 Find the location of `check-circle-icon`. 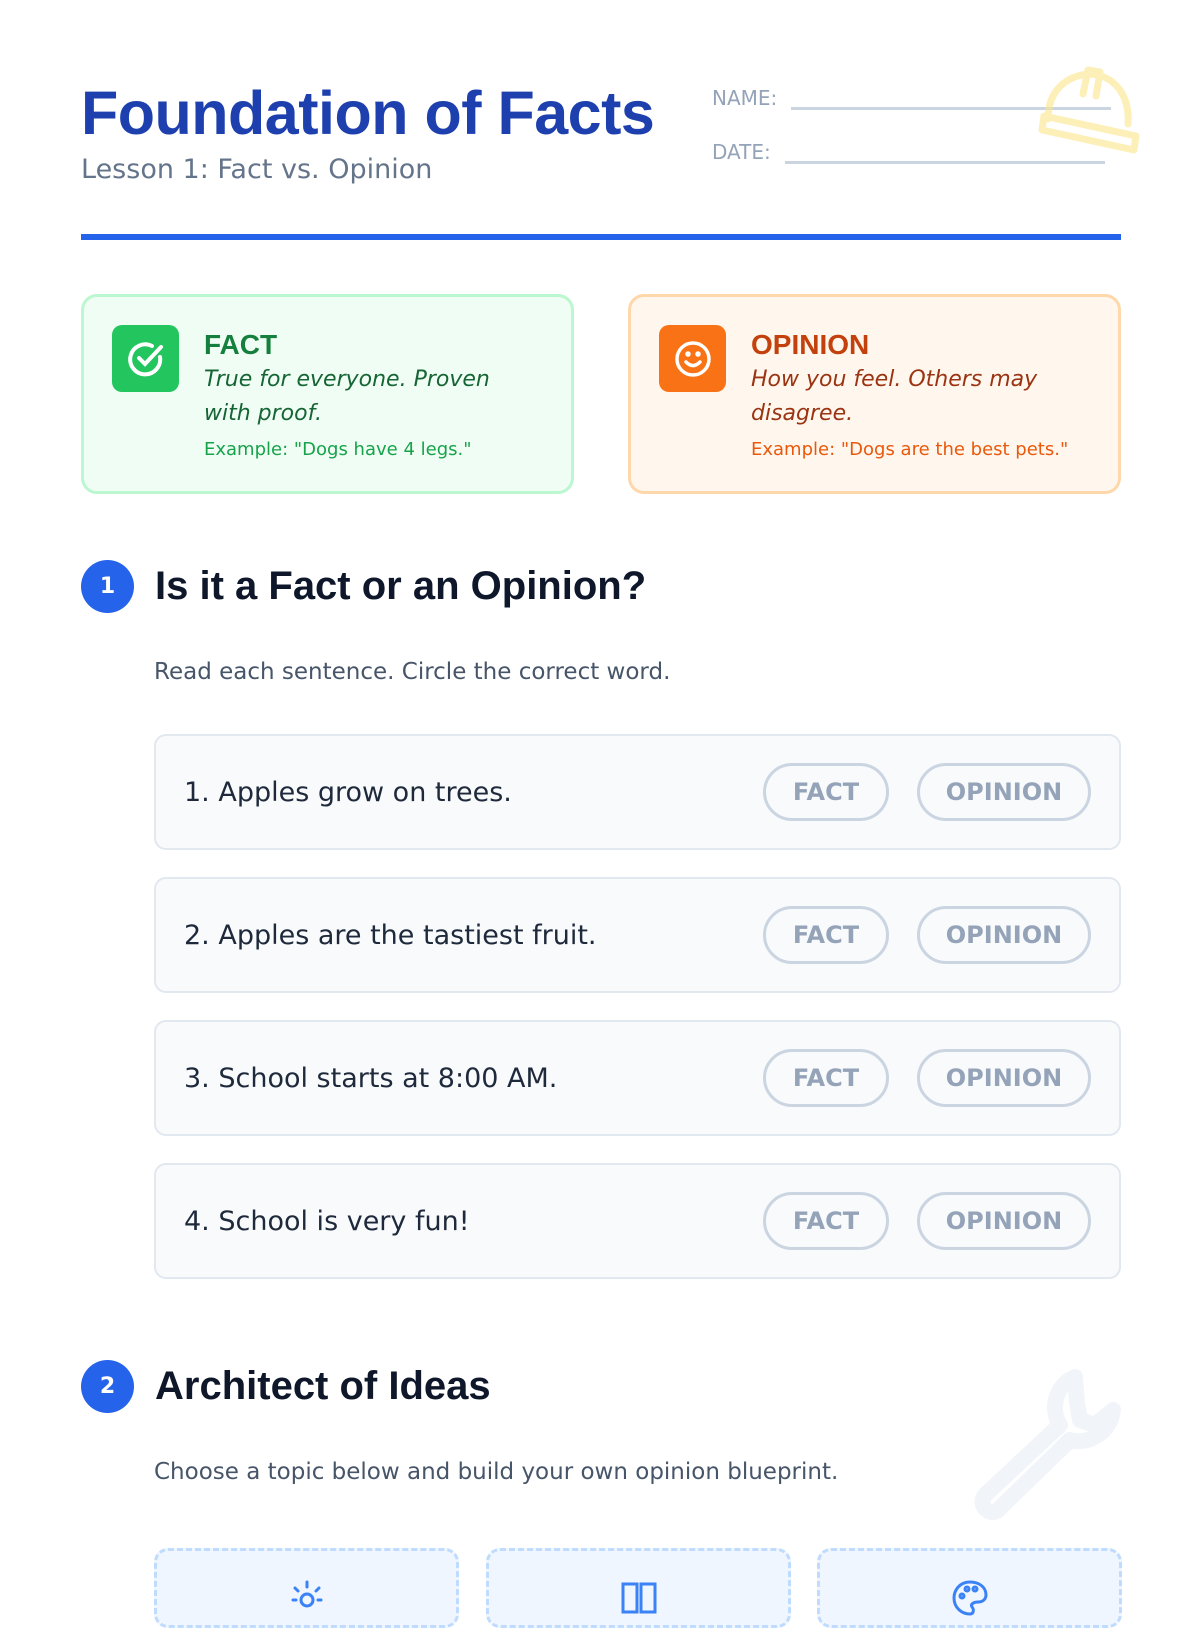

check-circle-icon is located at coordinates (145, 358).